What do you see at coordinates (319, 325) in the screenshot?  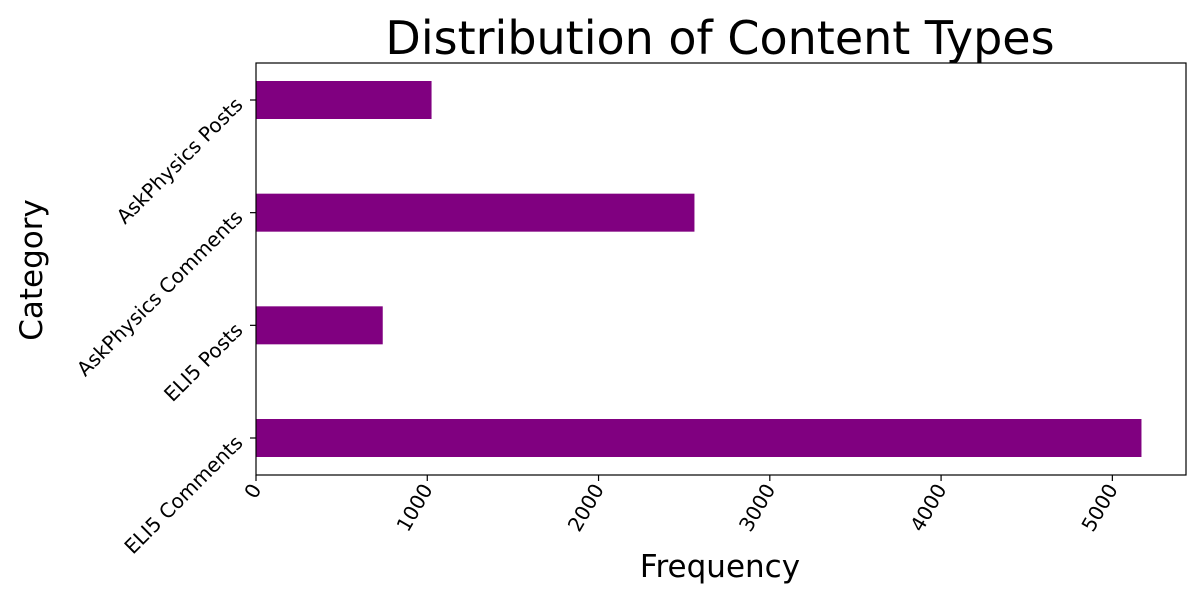 I see `bar-eli5-posts` at bounding box center [319, 325].